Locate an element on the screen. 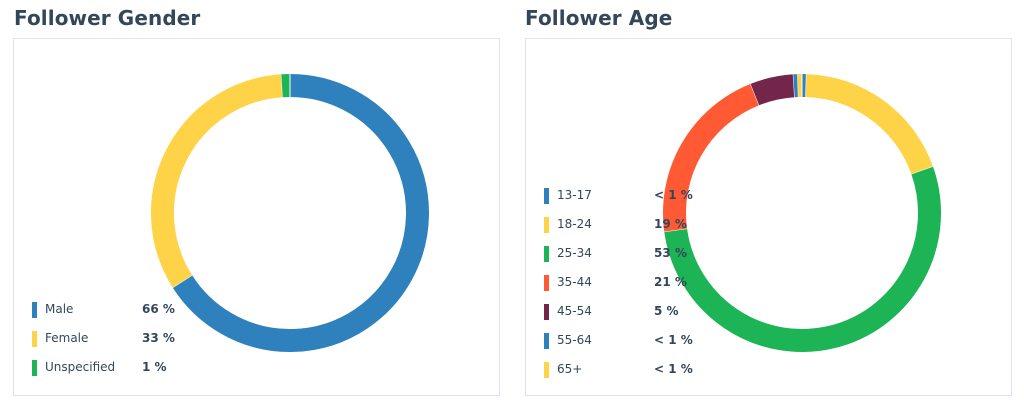  gender-legend: Male 66 % Female 33 % Unspecified 1 % is located at coordinates (107, 340).